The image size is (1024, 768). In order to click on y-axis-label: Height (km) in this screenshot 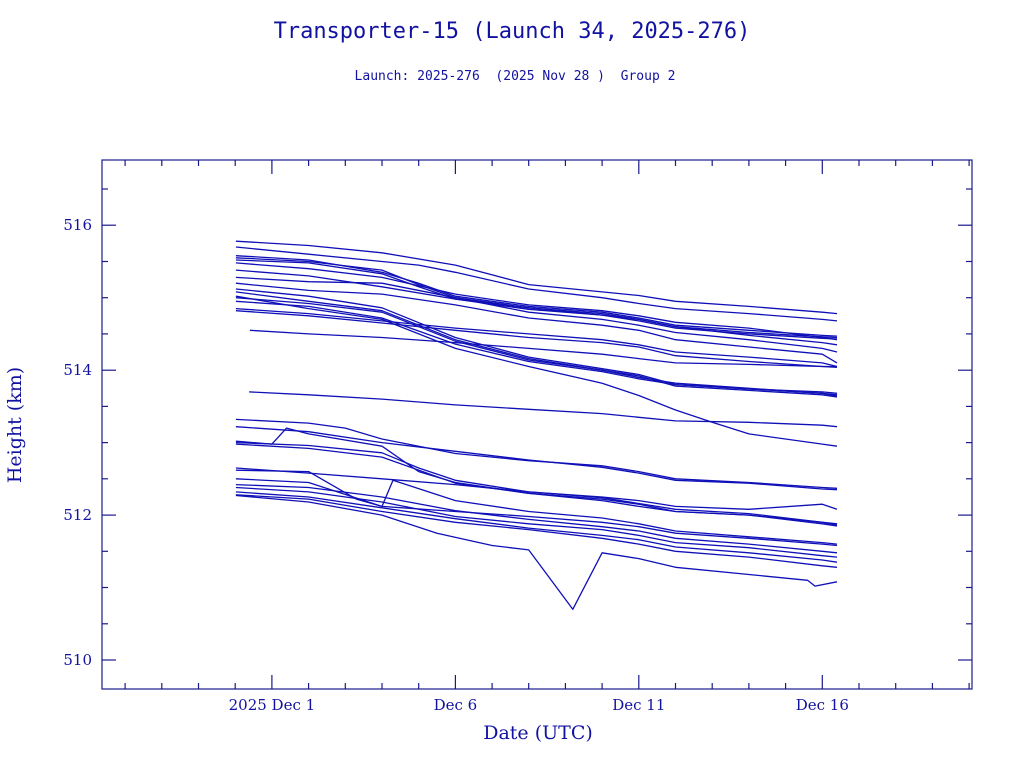, I will do `click(15, 425)`.